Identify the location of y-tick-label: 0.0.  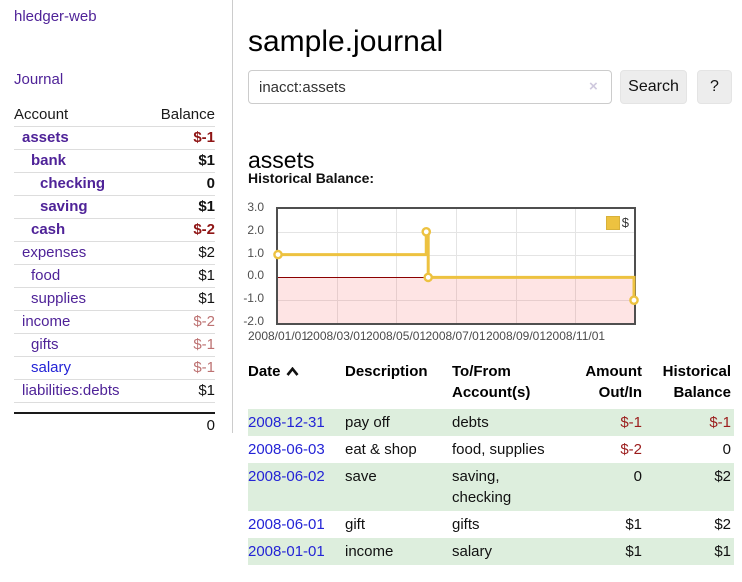
(255, 275).